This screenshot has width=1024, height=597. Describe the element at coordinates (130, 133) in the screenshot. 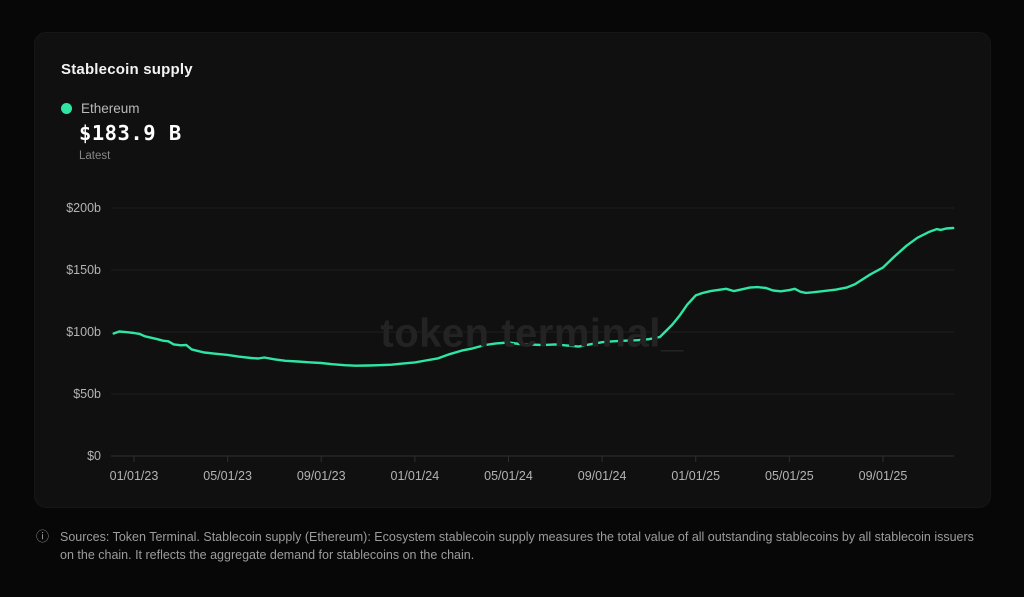

I see `kpi-latest-value: $183.9 B` at that location.